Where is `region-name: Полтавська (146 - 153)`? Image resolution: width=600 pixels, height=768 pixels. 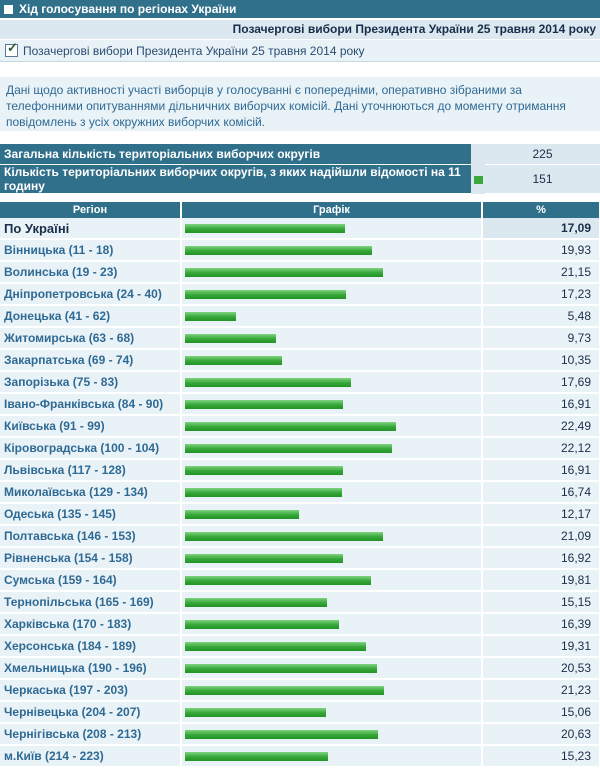
region-name: Полтавська (146 - 153) is located at coordinates (91, 536).